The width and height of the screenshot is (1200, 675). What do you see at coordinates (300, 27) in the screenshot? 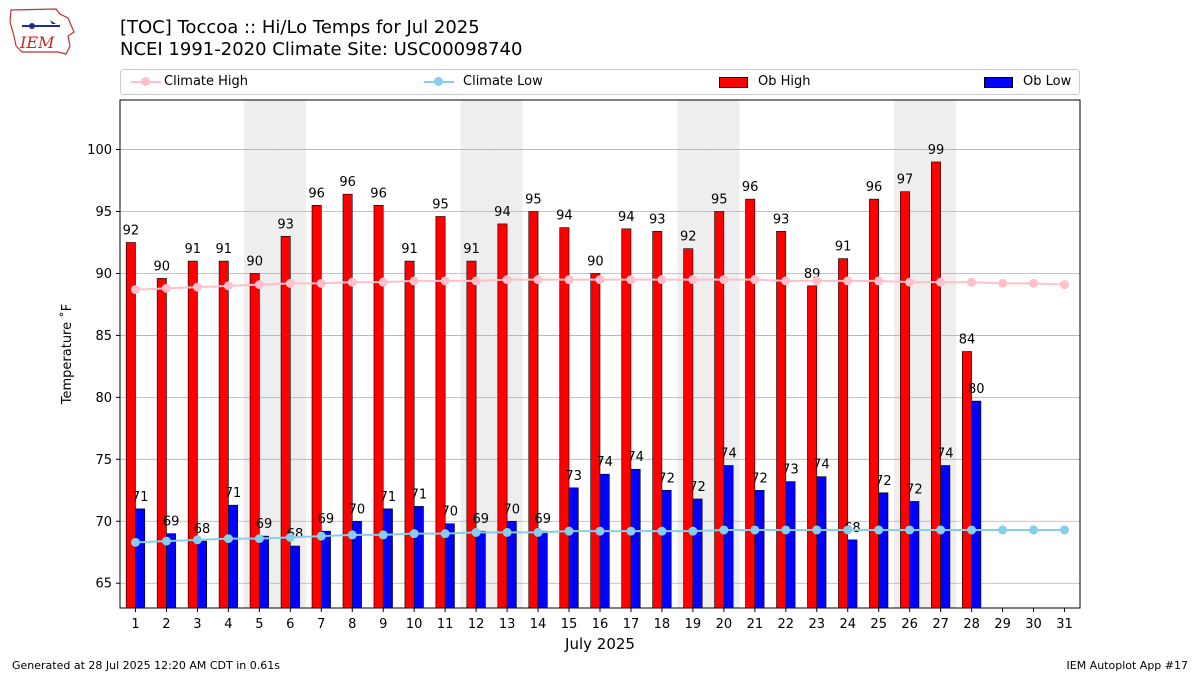
I see `chart-title: [TOC] Toccoa :: Hi/Lo Temps for Jul 2025` at bounding box center [300, 27].